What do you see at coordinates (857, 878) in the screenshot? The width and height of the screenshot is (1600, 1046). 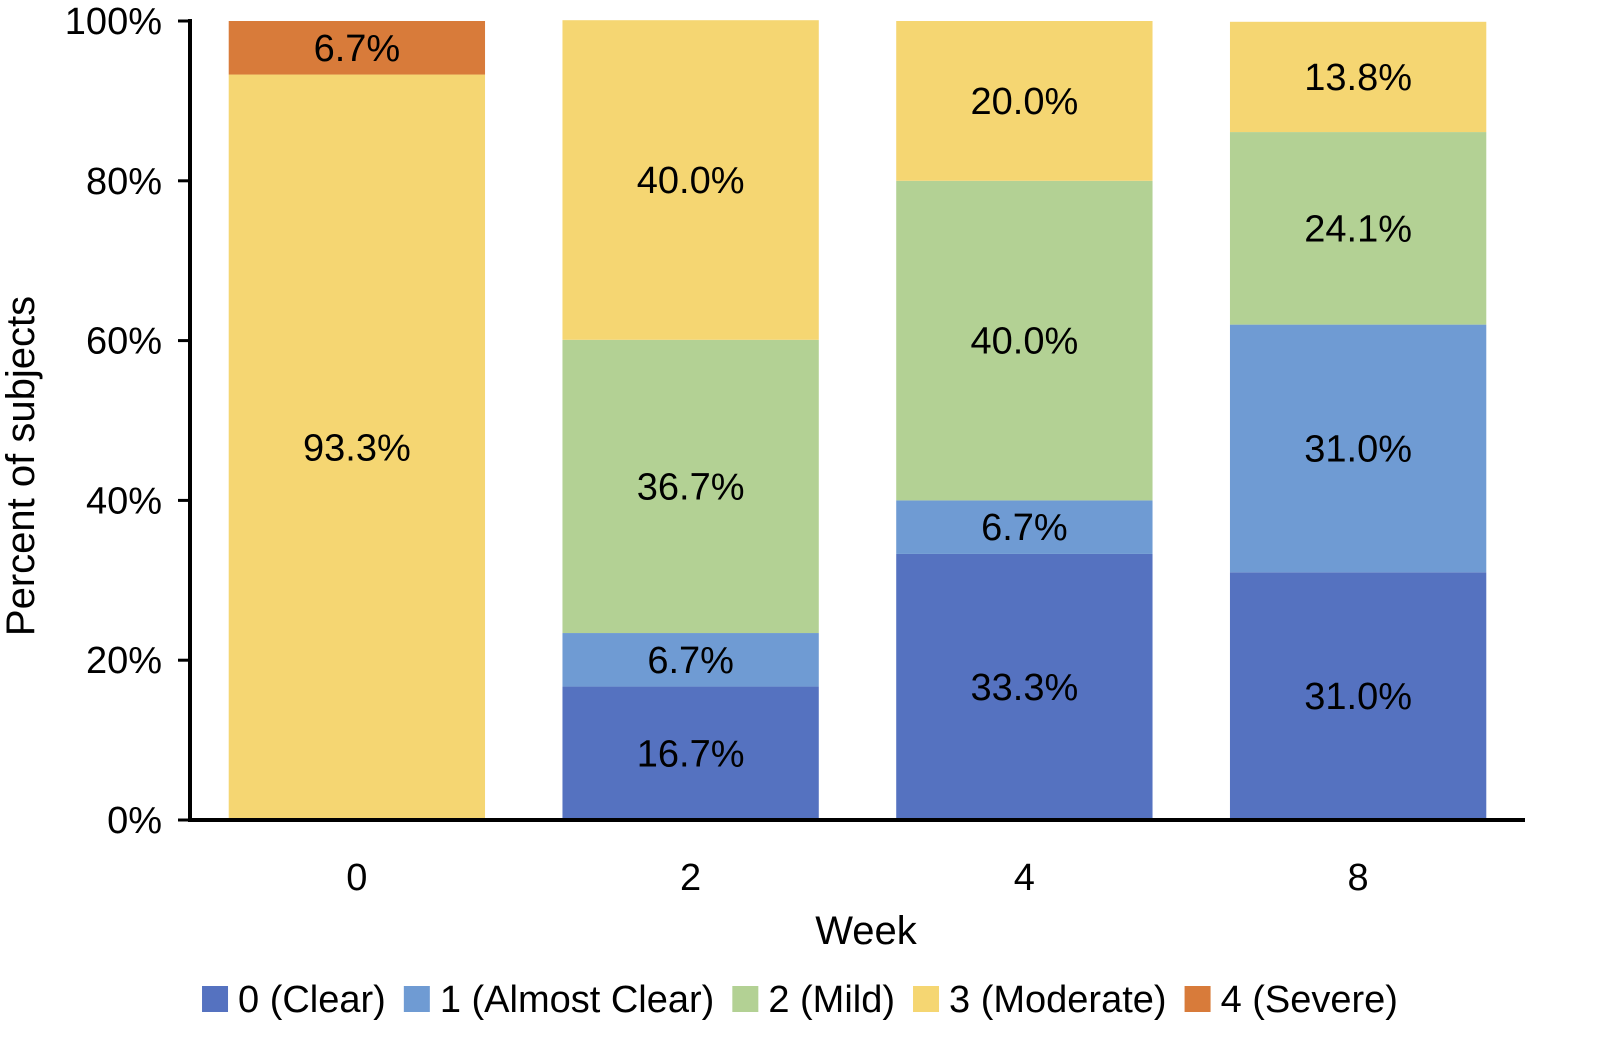 I see `x-ticks-layer: 0 2 4 8` at bounding box center [857, 878].